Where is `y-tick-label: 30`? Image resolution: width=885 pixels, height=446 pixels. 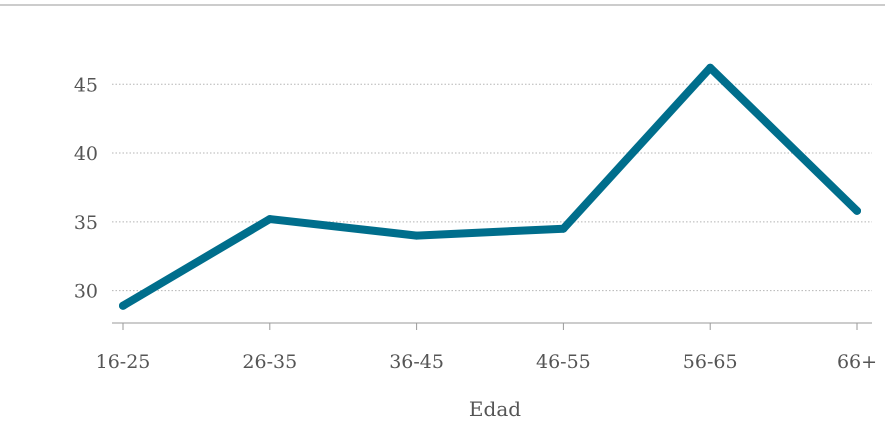 y-tick-label: 30 is located at coordinates (86, 292).